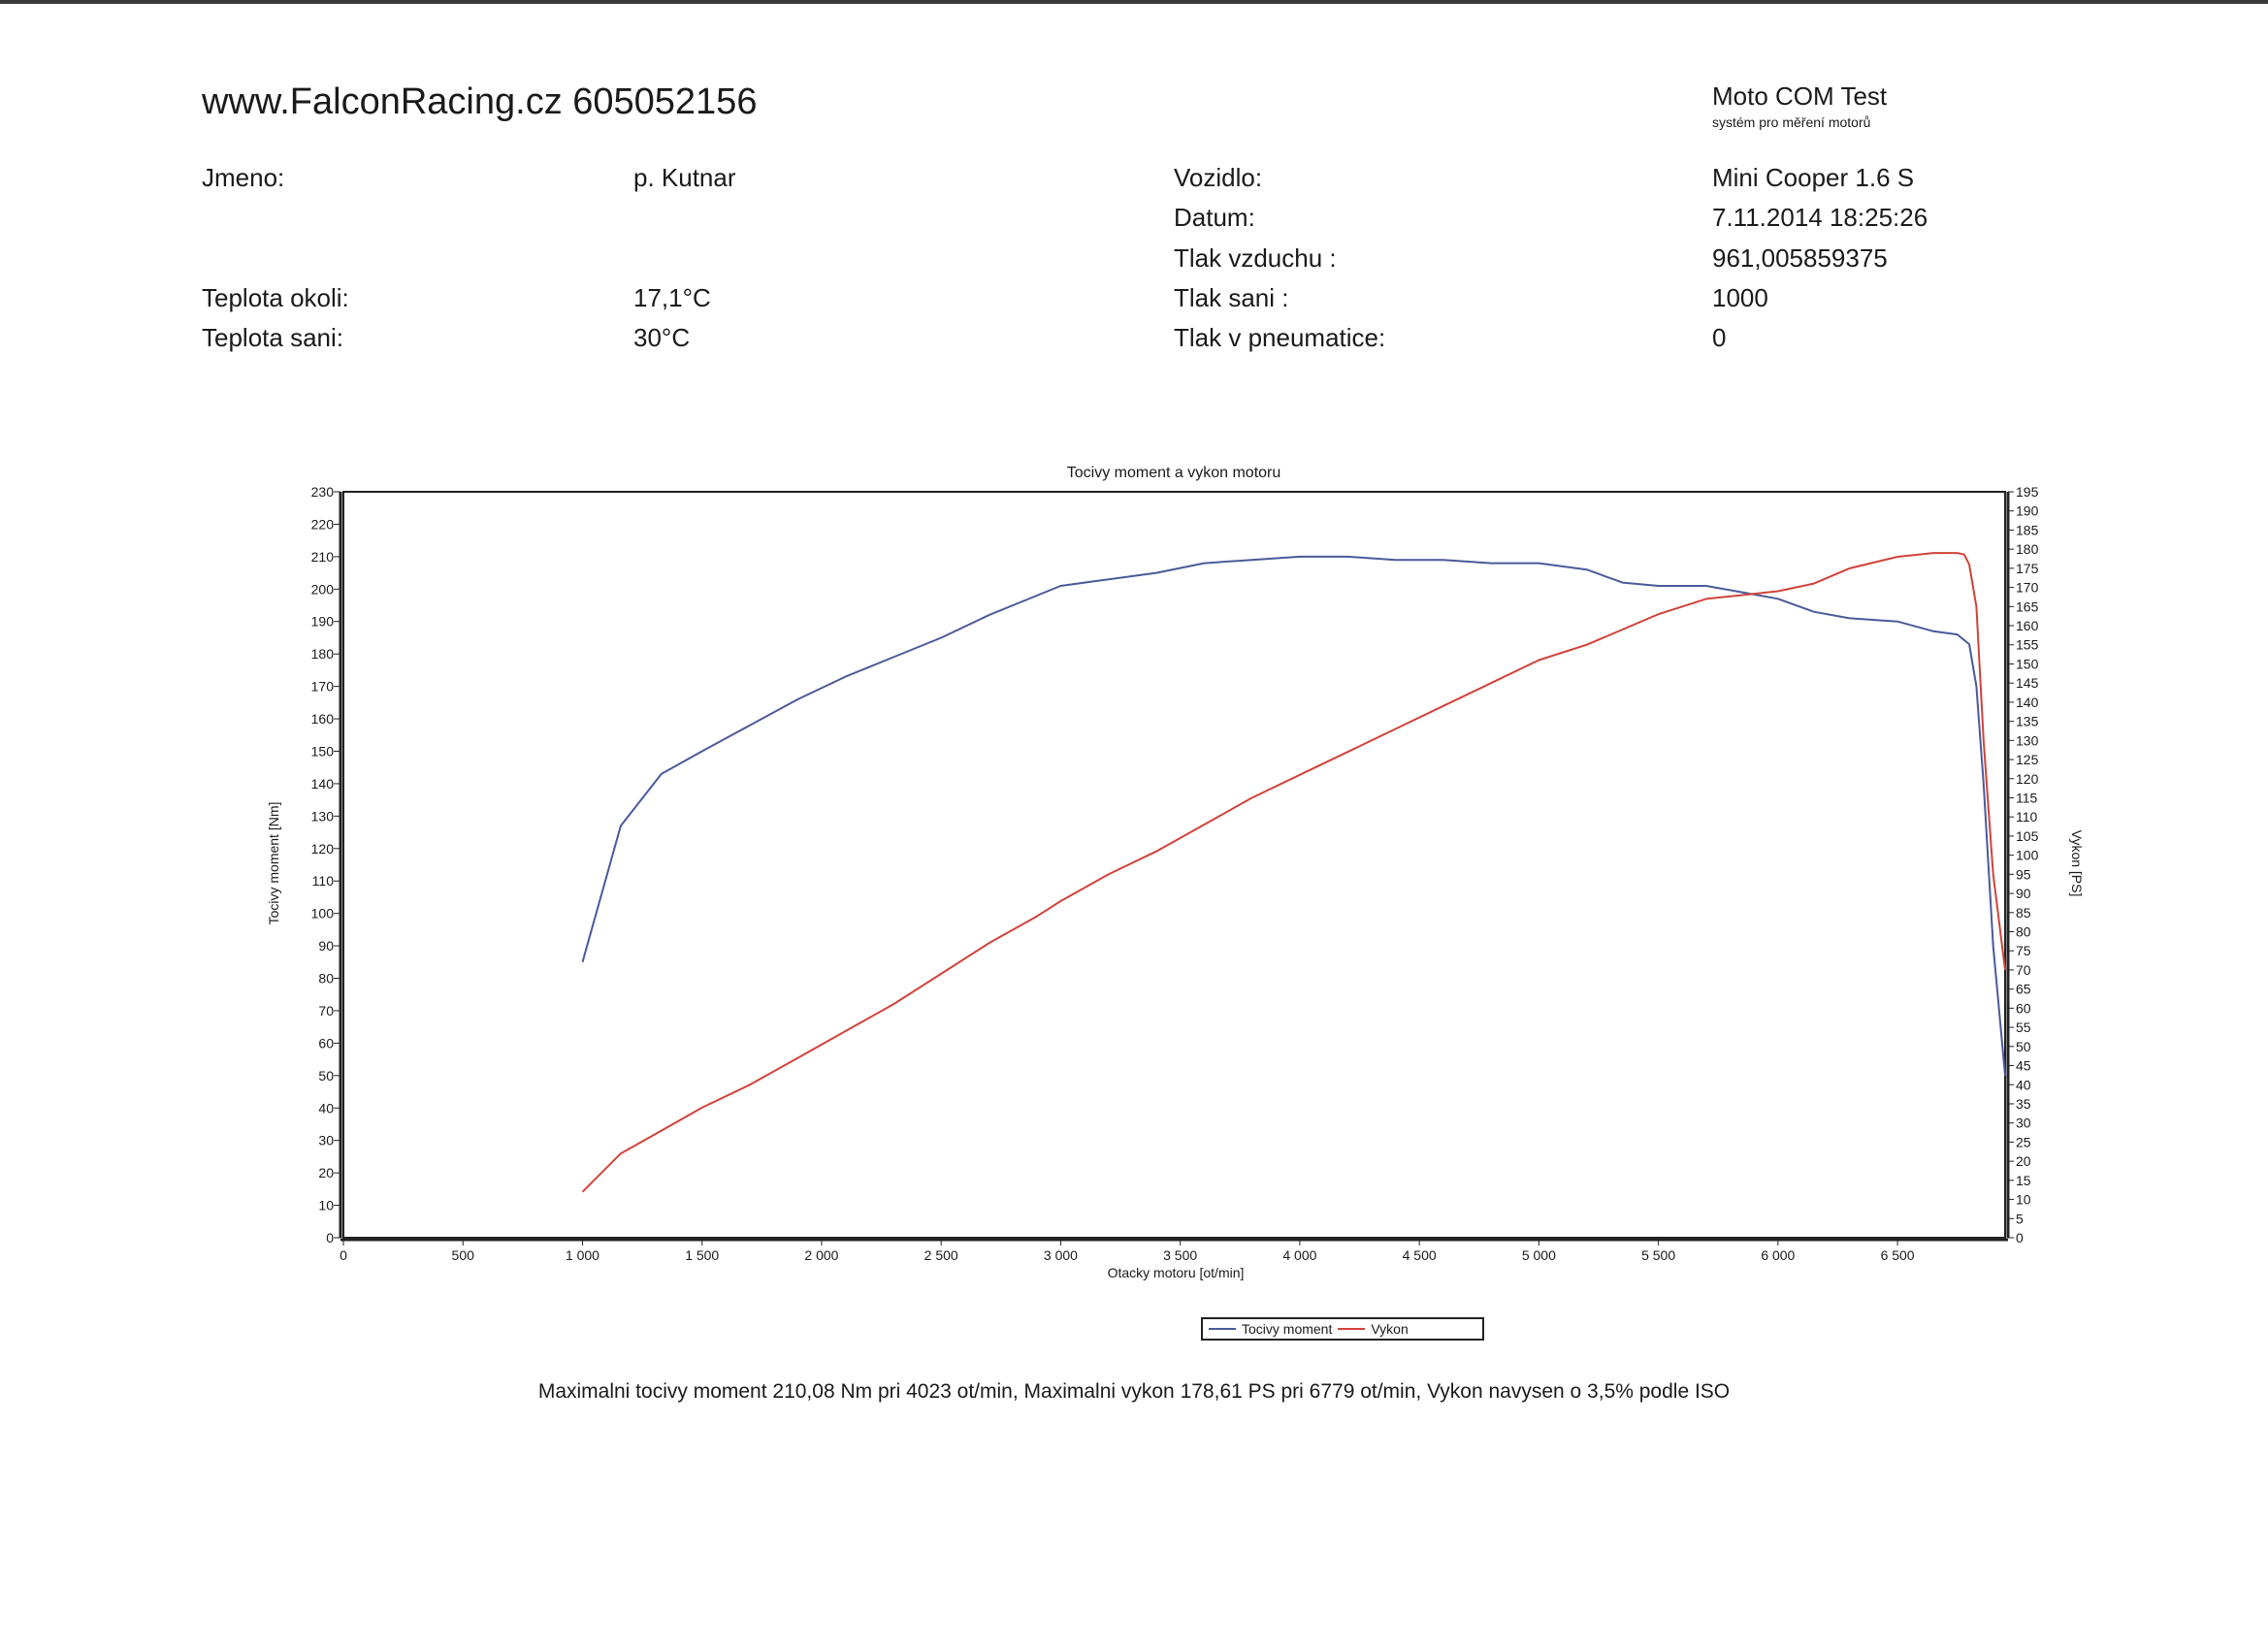  I want to click on teplota-sani-label: Teplota sani:, so click(272, 337).